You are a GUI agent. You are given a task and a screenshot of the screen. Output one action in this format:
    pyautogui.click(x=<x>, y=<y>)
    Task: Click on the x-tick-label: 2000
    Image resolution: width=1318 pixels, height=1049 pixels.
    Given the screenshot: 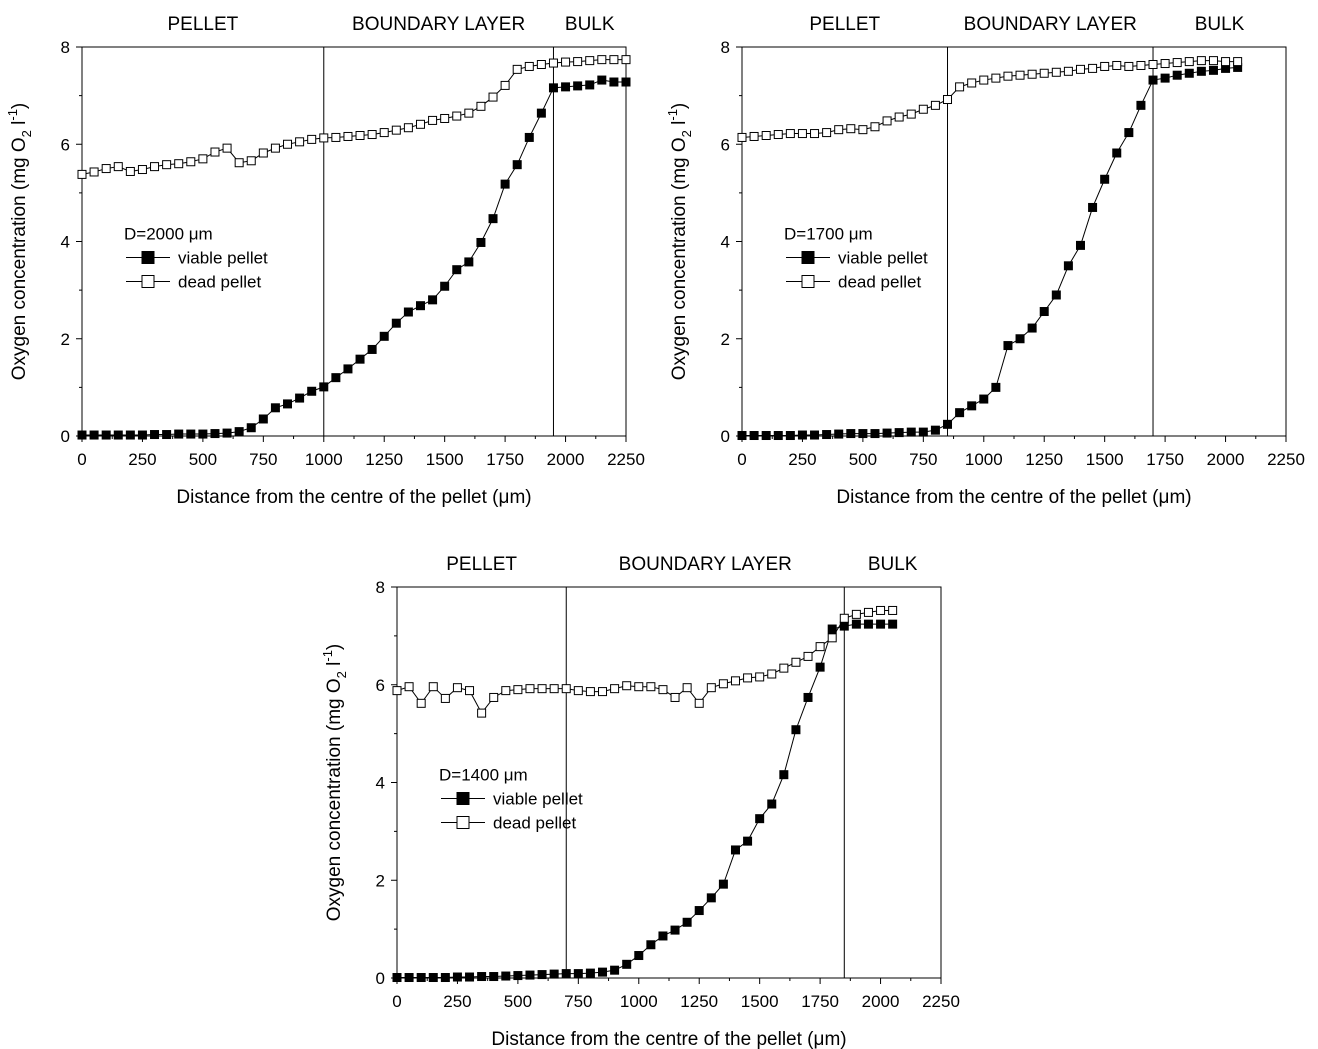 What is the action you would take?
    pyautogui.click(x=881, y=1001)
    